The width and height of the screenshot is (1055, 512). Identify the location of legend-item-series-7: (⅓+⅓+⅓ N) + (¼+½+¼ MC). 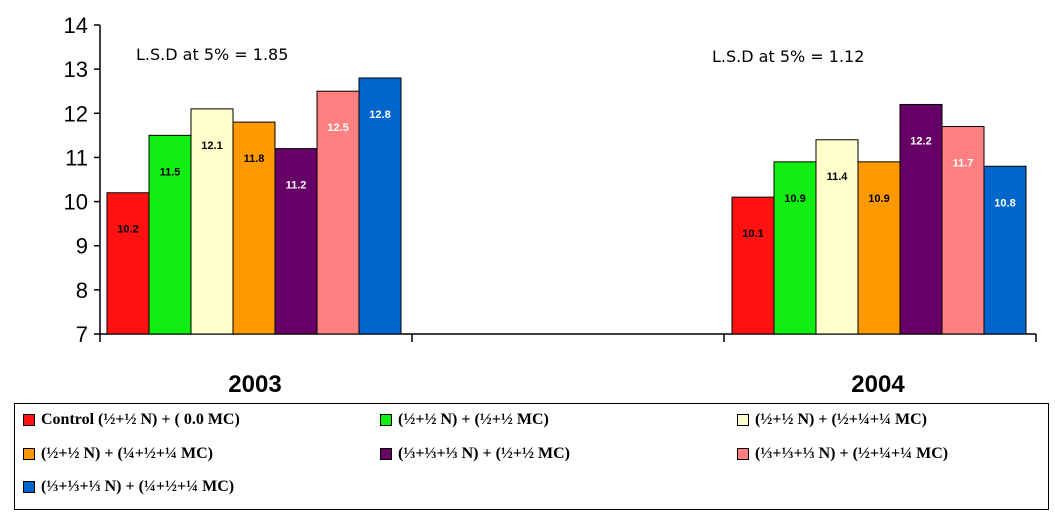
(128, 487).